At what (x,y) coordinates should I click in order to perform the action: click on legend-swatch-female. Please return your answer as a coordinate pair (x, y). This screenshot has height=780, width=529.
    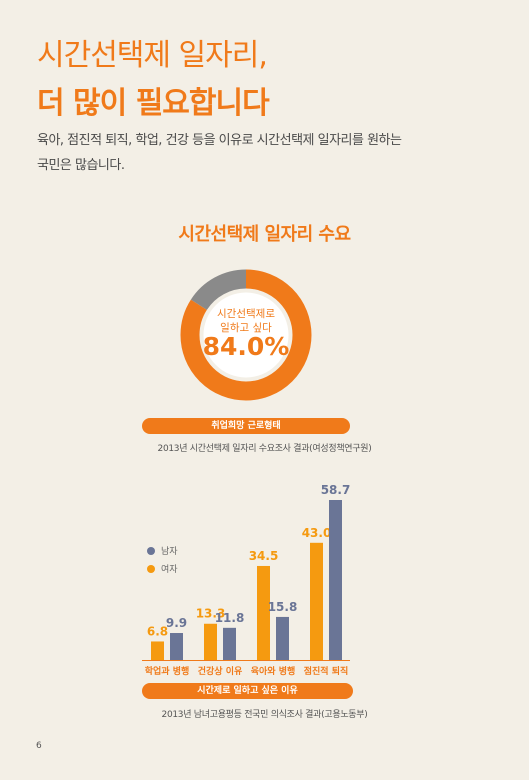
    Looking at the image, I should click on (151, 569).